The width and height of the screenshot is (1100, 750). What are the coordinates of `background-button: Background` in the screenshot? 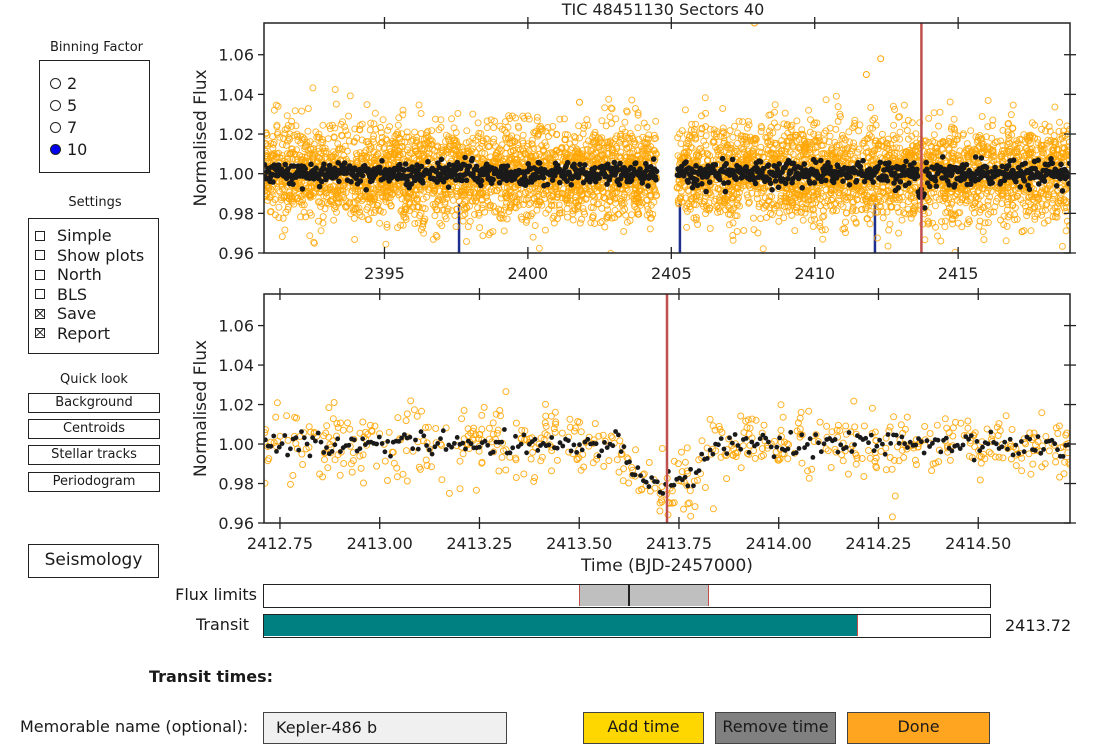 It's located at (94, 403).